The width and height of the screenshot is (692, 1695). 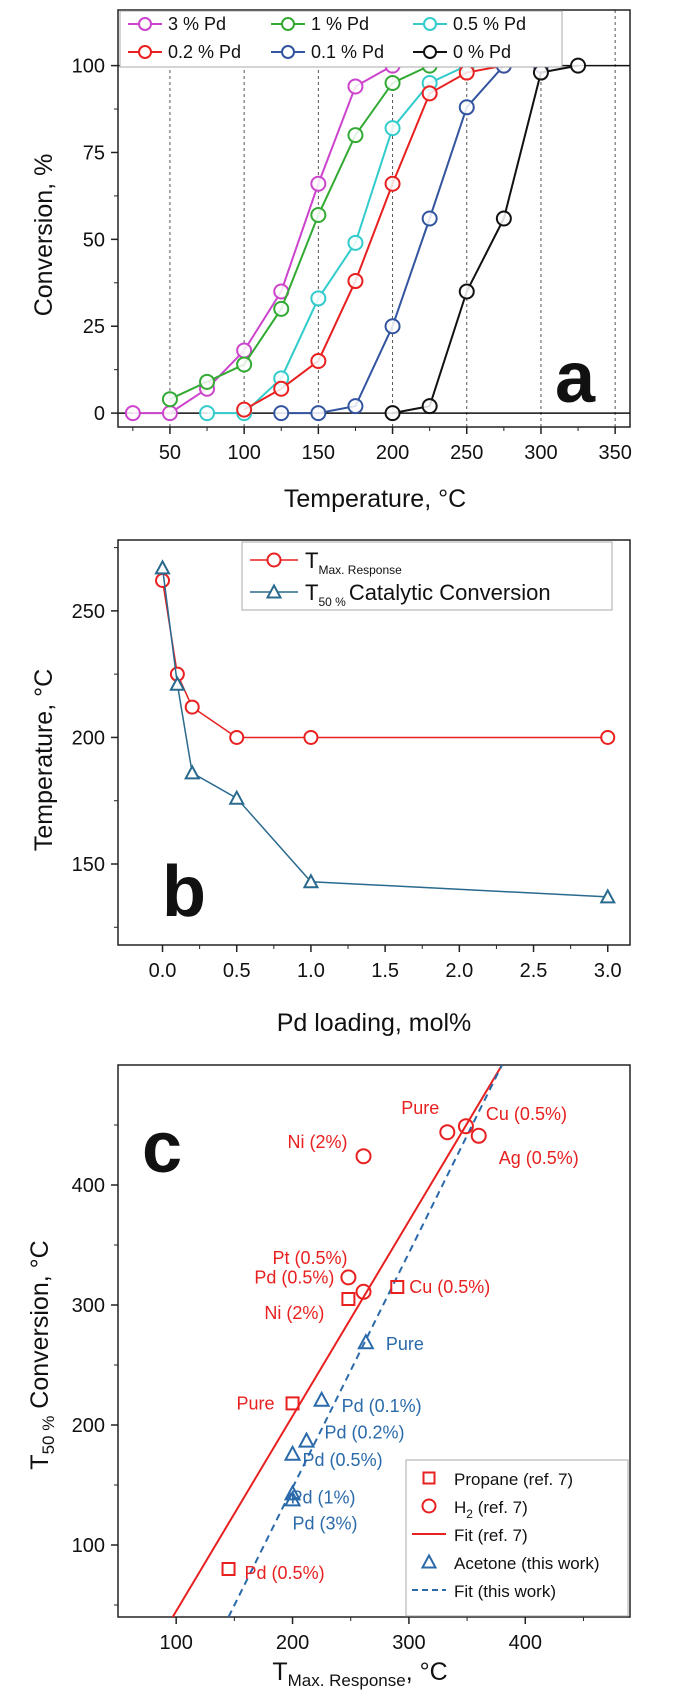 I want to click on panel-b-legend-label-suffix: Catalytic Conversion, so click(x=450, y=592).